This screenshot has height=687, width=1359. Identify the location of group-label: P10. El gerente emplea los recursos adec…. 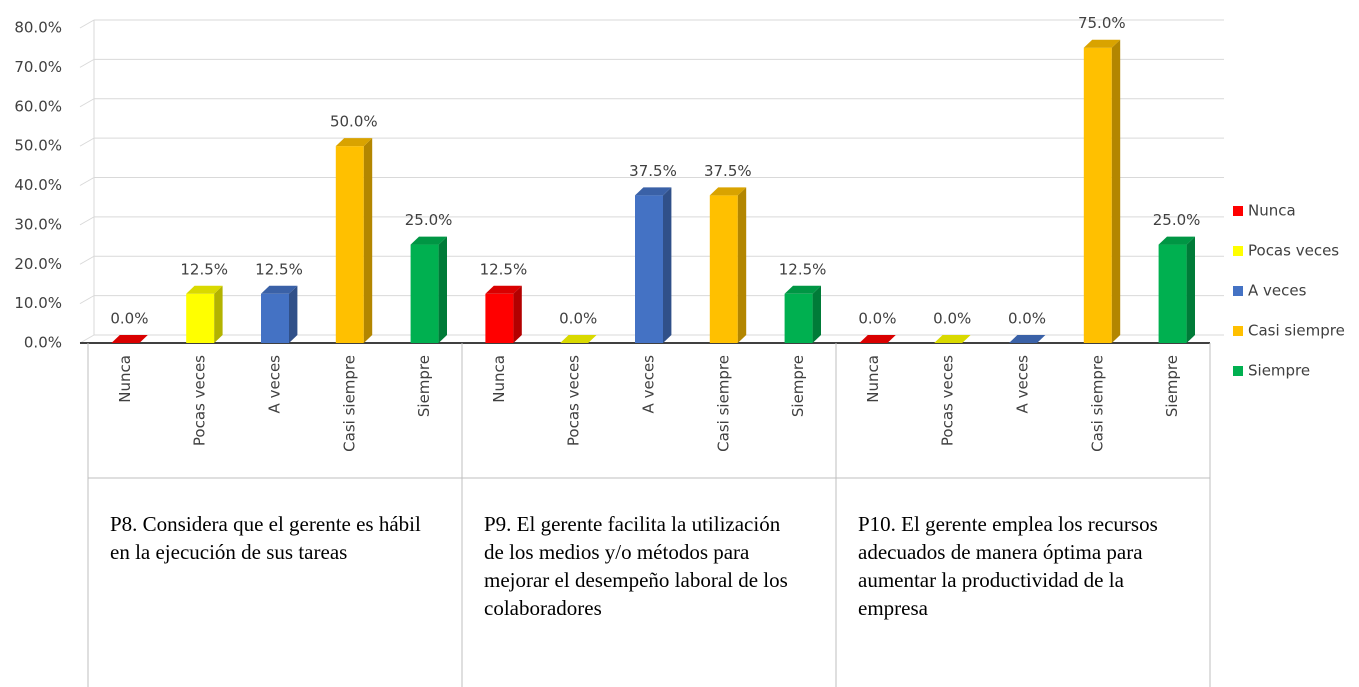
(1008, 566).